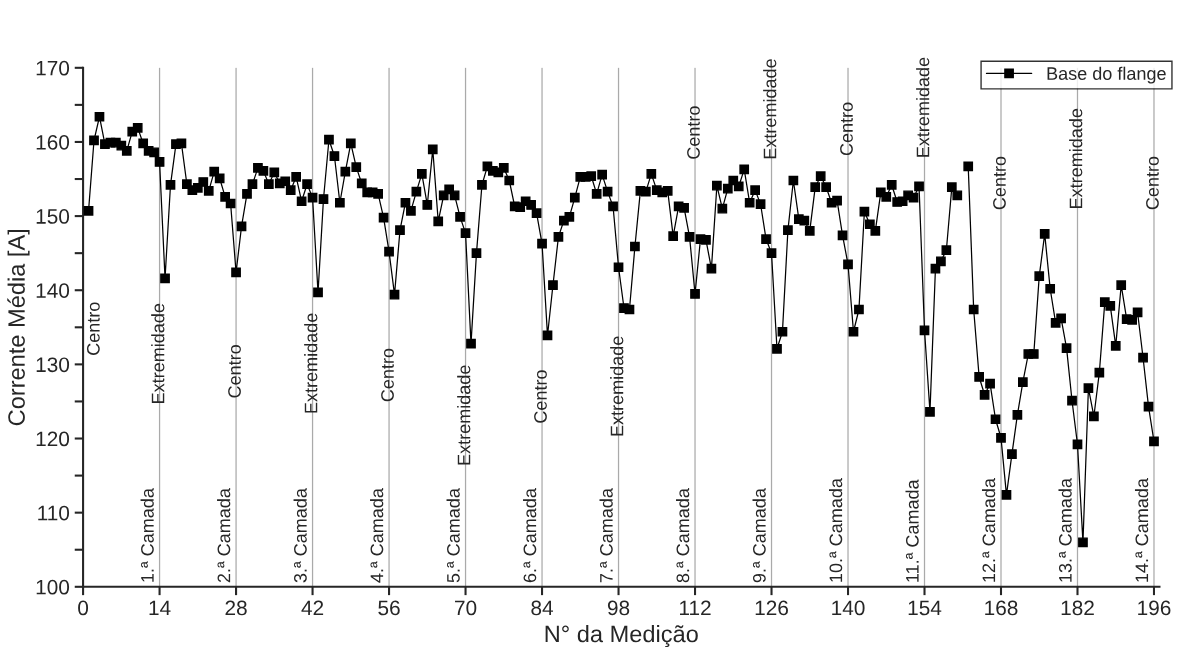  I want to click on x-tick-label: 42, so click(312, 608).